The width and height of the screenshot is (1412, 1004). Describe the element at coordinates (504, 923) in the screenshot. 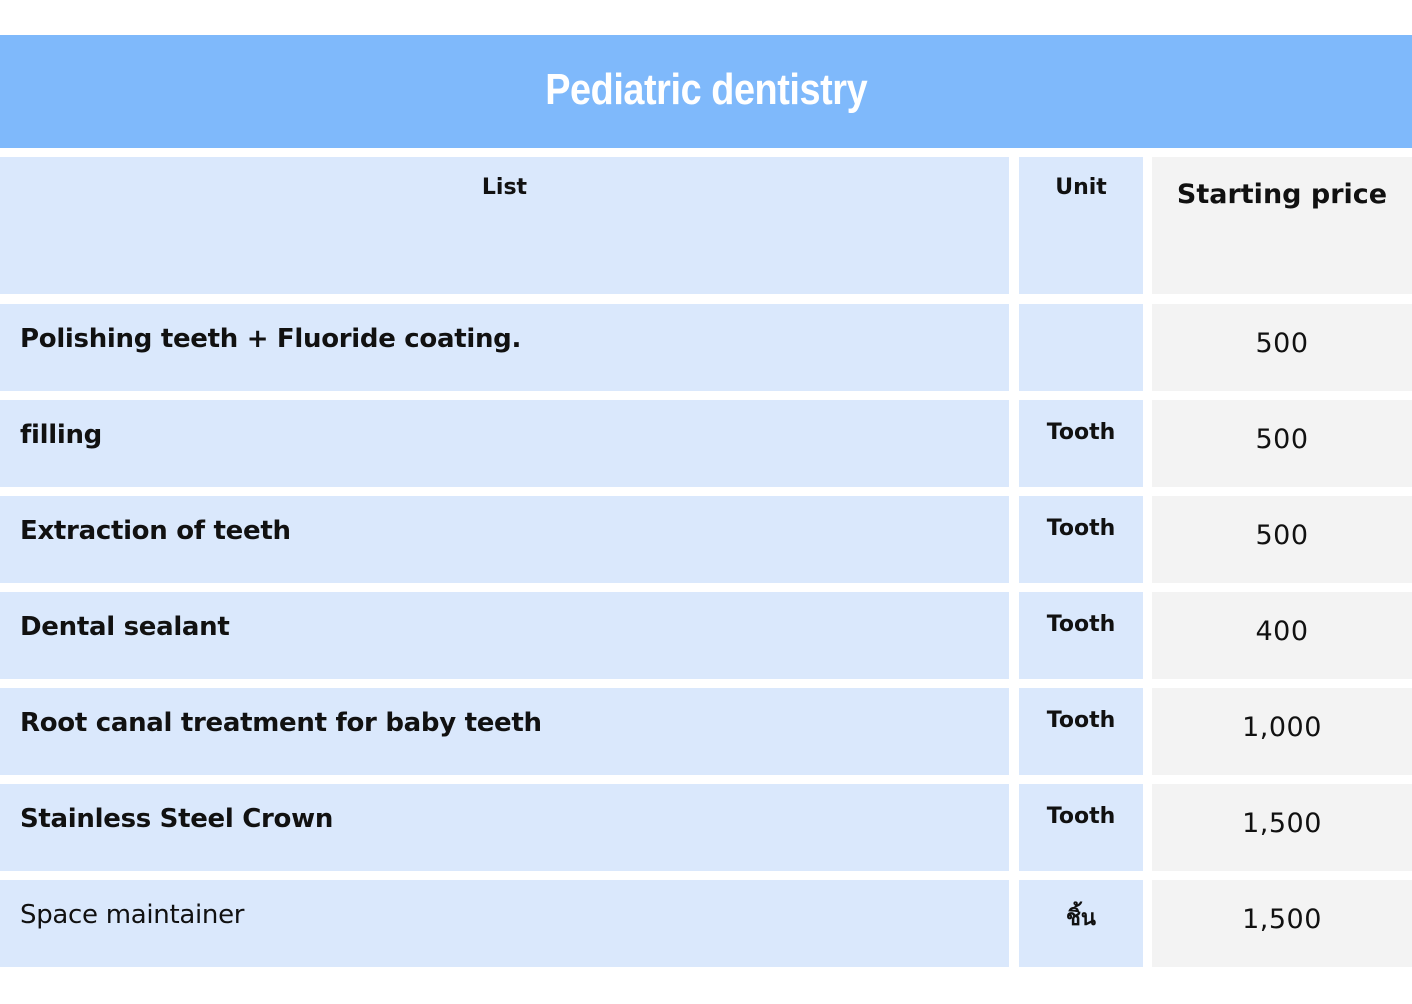

I see `table-row-label: Space maintainer` at that location.